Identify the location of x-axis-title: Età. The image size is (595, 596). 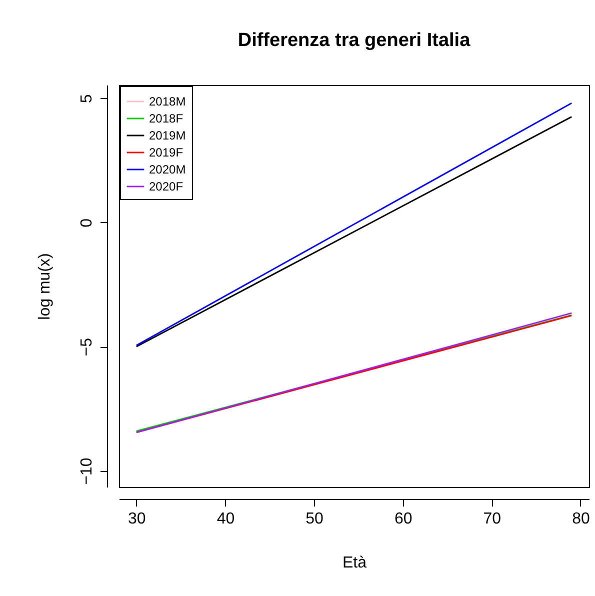
(354, 563).